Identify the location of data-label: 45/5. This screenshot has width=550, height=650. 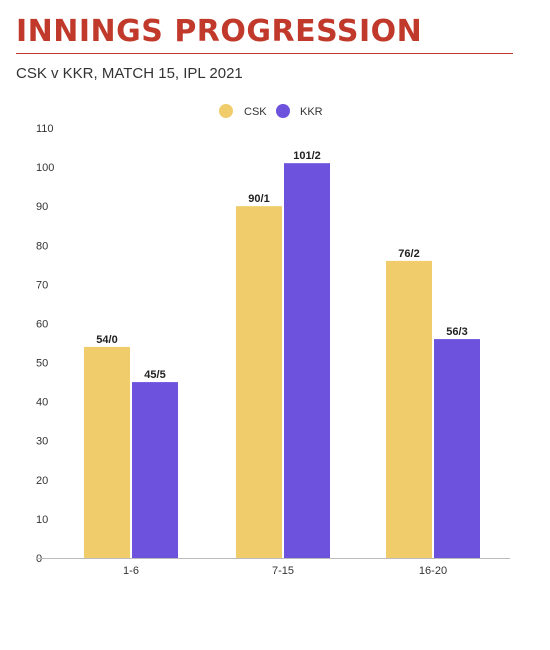
(154, 375).